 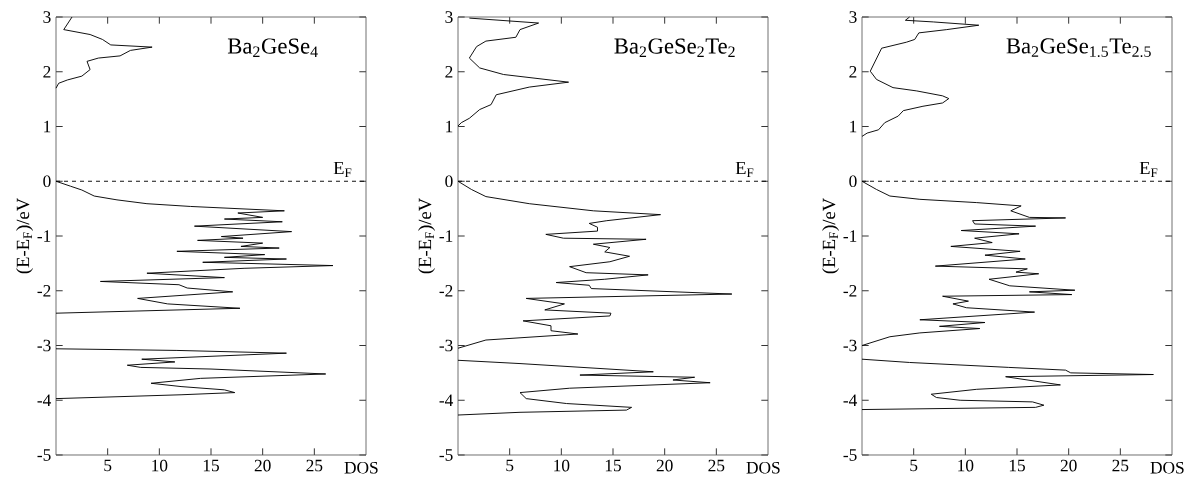 What do you see at coordinates (1078, 48) in the screenshot?
I see `text: Ba$_{2}$GeSe$_{1.5}$Te$_{2.5}$` at bounding box center [1078, 48].